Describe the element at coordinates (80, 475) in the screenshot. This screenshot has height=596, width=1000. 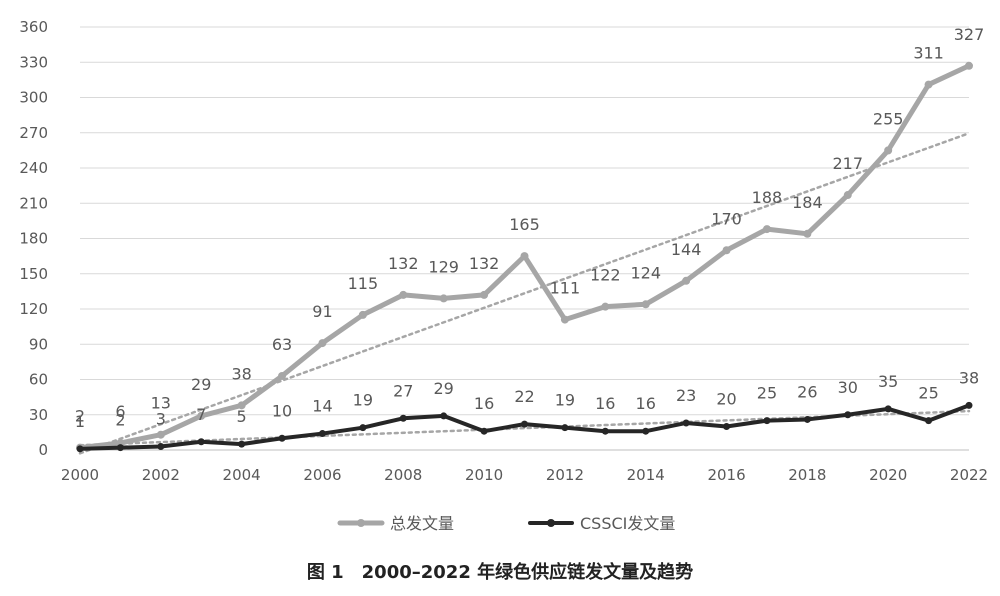
I see `x-tick-label: 2000` at that location.